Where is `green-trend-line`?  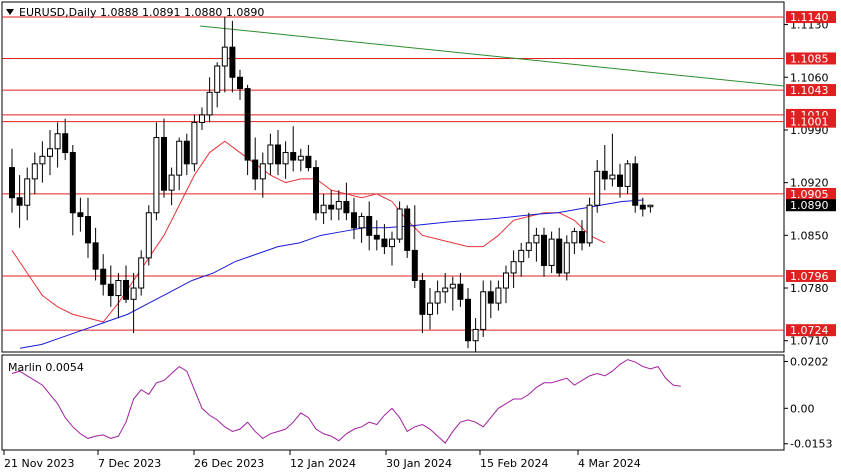
green-trend-line is located at coordinates (492, 56).